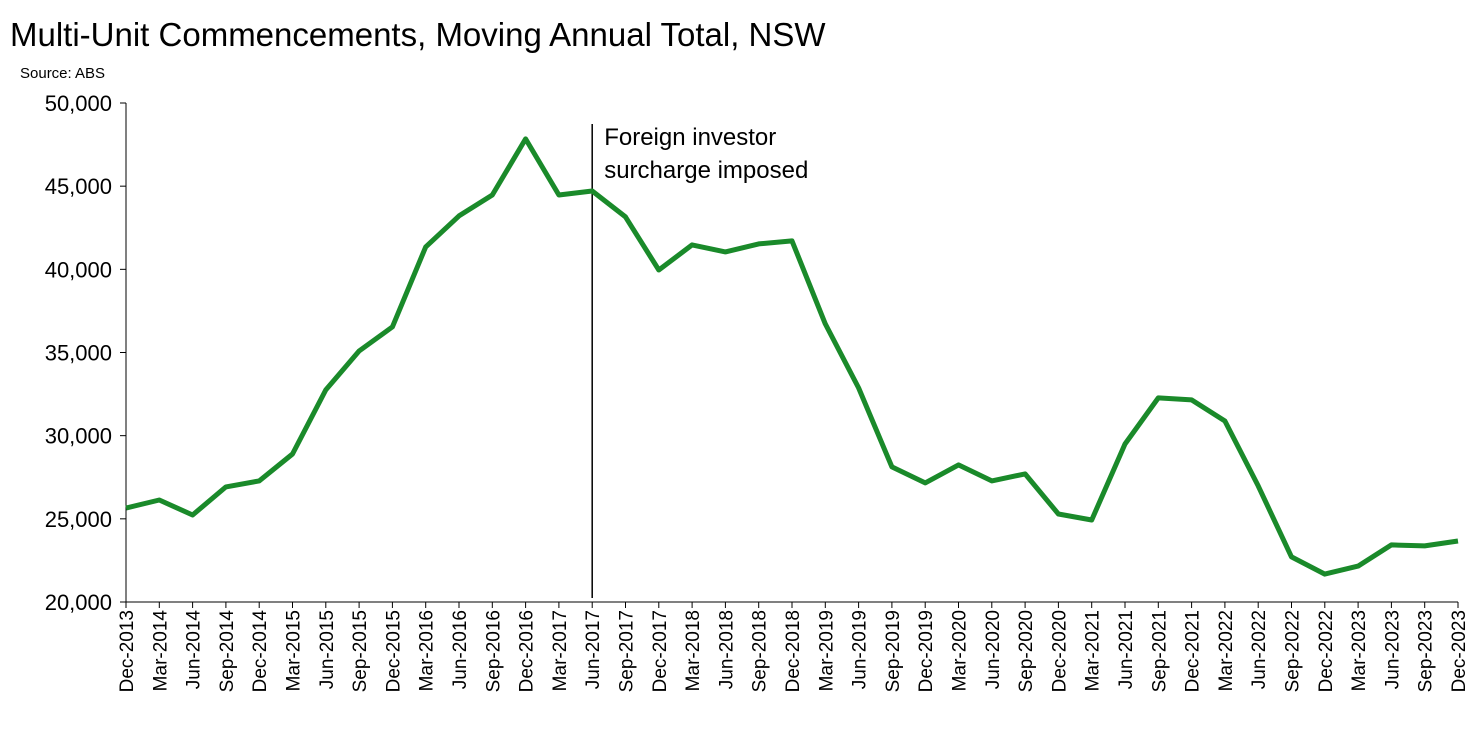 This screenshot has height=745, width=1480. I want to click on x-tick-label: Dec-2017, so click(660, 651).